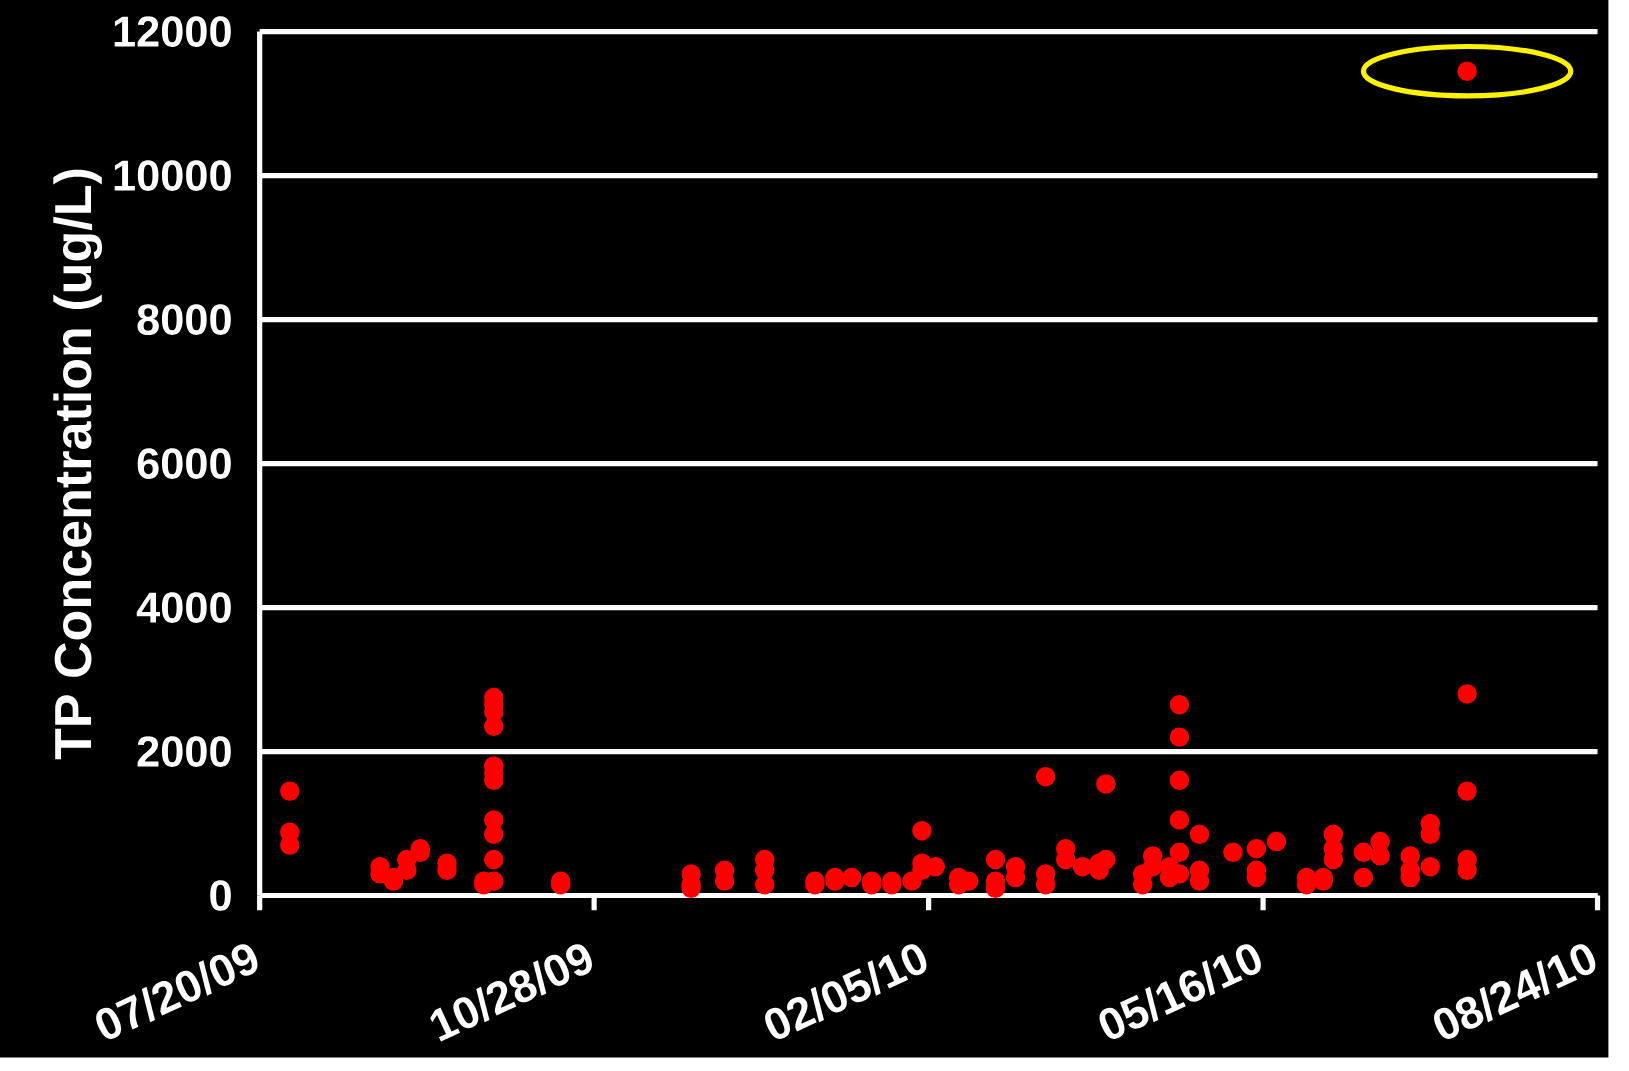 The height and width of the screenshot is (1071, 1629). Describe the element at coordinates (183, 607) in the screenshot. I see `y-tick-label: 4000` at that location.